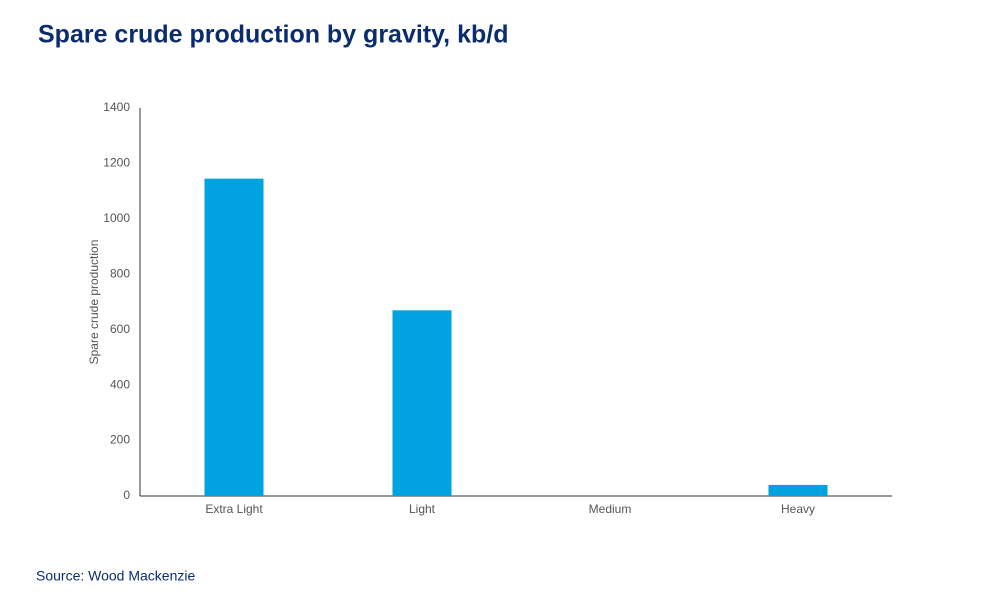 The width and height of the screenshot is (1000, 600). What do you see at coordinates (120, 440) in the screenshot?
I see `y-tick-label: 200` at bounding box center [120, 440].